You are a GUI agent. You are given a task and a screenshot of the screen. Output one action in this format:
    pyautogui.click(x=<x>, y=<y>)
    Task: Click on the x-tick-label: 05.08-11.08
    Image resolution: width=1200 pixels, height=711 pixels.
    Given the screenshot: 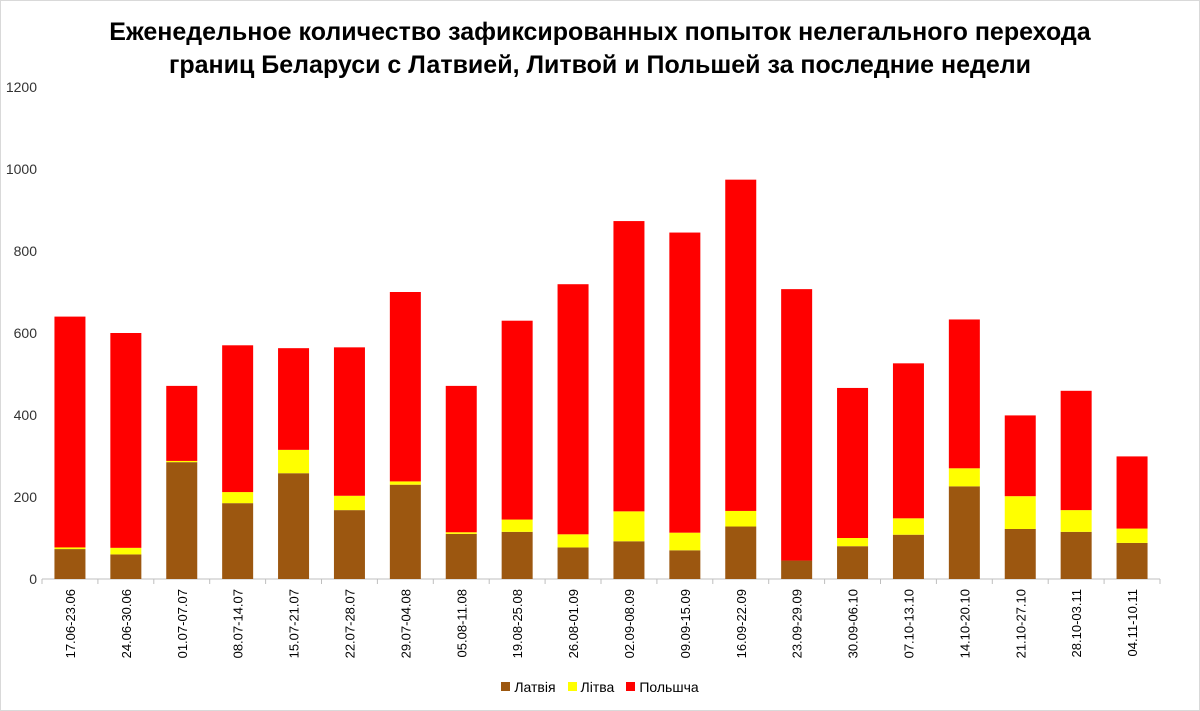 What is the action you would take?
    pyautogui.click(x=461, y=623)
    